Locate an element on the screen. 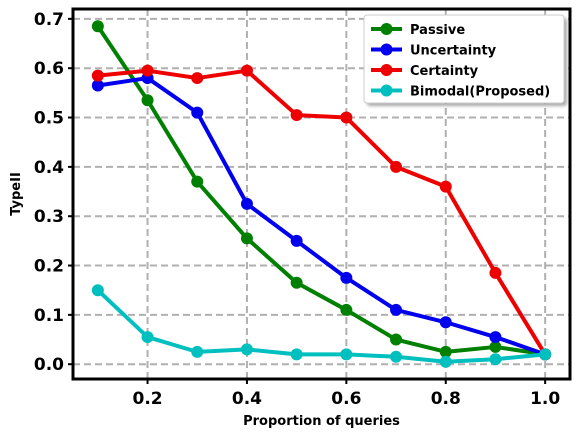  legend-label: Uncertainty is located at coordinates (453, 51).